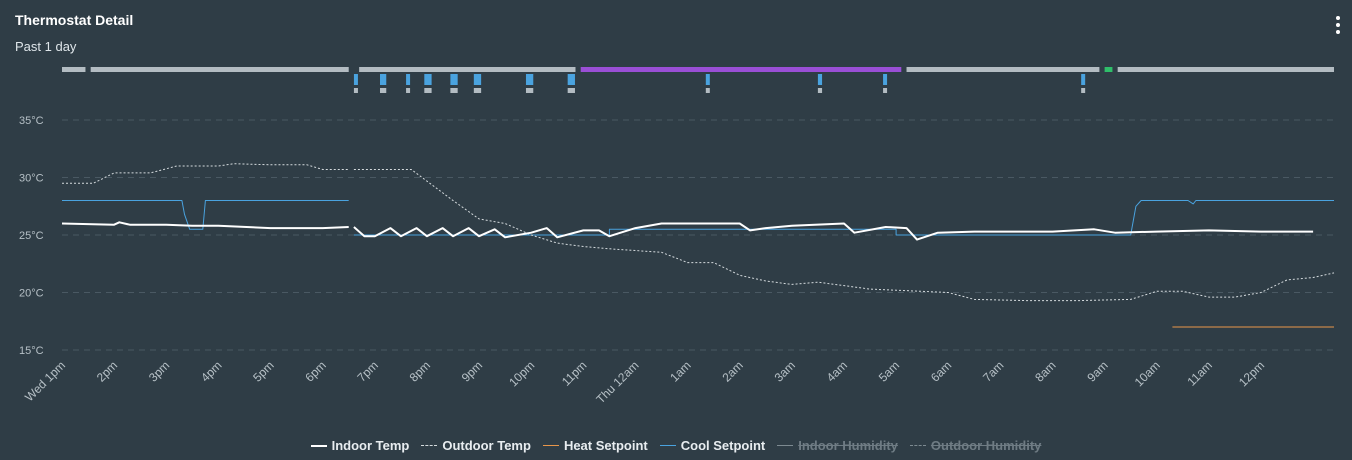  What do you see at coordinates (1251, 373) in the screenshot?
I see `x-tick-label: 12pm` at bounding box center [1251, 373].